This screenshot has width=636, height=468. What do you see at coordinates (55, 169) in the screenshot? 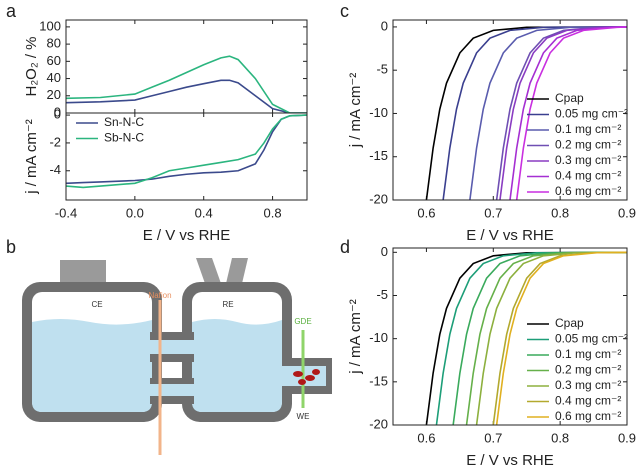
I see `y-tick-label: -4` at bounding box center [55, 169].